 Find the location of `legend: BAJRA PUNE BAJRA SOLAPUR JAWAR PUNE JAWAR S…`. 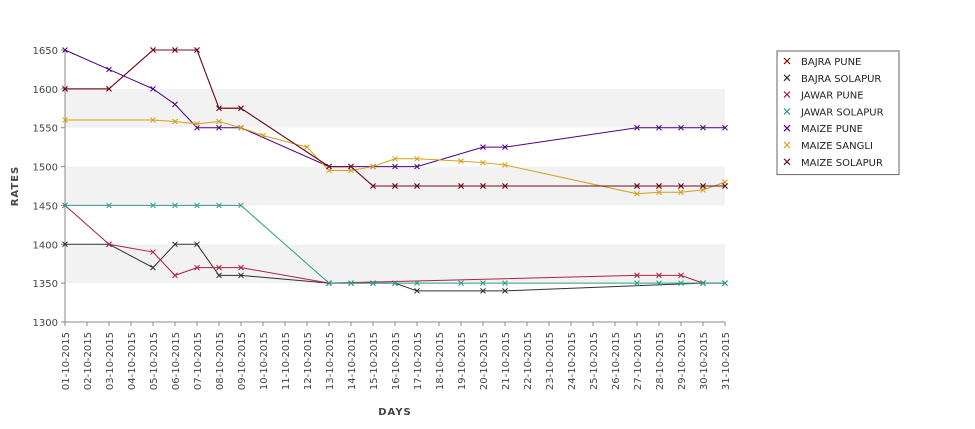

legend: BAJRA PUNE BAJRA SOLAPUR JAWAR PUNE JAWAR S… is located at coordinates (838, 113).